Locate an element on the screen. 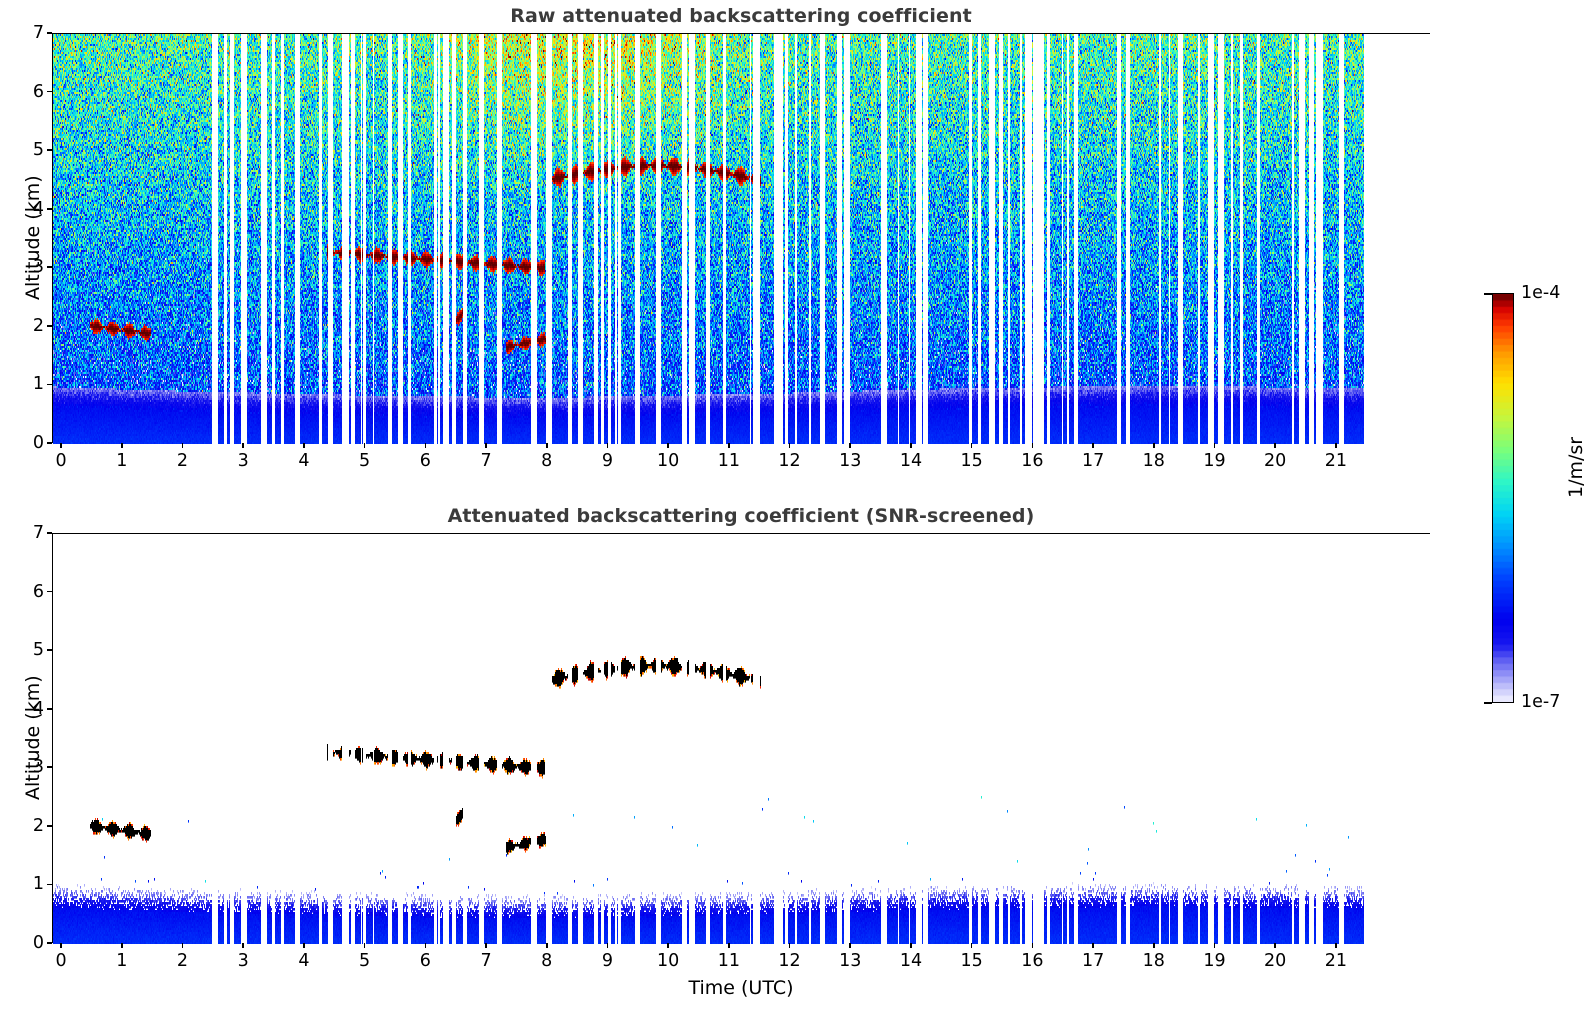 The height and width of the screenshot is (1020, 1595). x-ticklabel-screened-2: 2 is located at coordinates (182, 961).